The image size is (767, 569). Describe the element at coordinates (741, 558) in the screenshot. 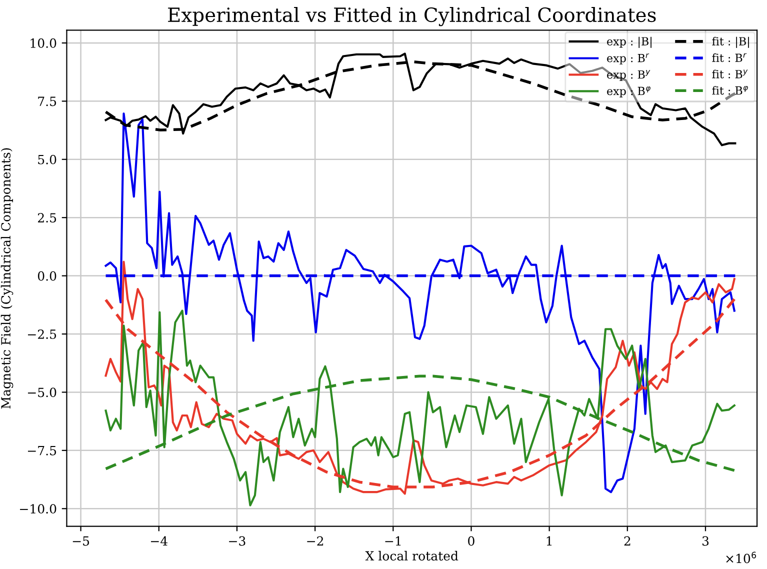

I see `text: ×10$^{6}$` at that location.